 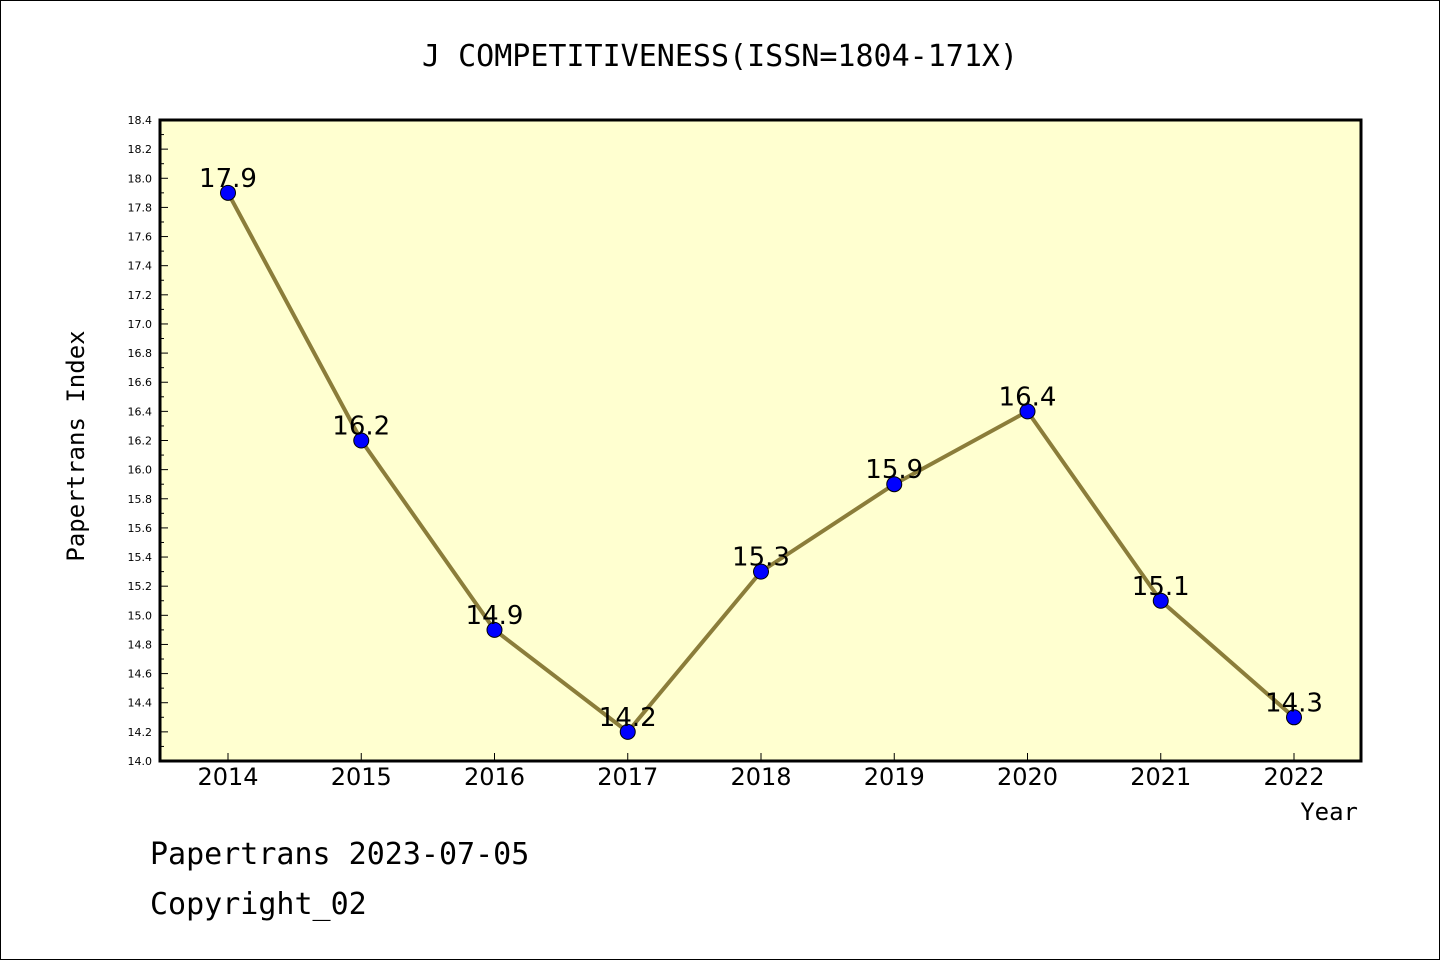 What do you see at coordinates (140, 557) in the screenshot?
I see `y-tick-label: 15.4` at bounding box center [140, 557].